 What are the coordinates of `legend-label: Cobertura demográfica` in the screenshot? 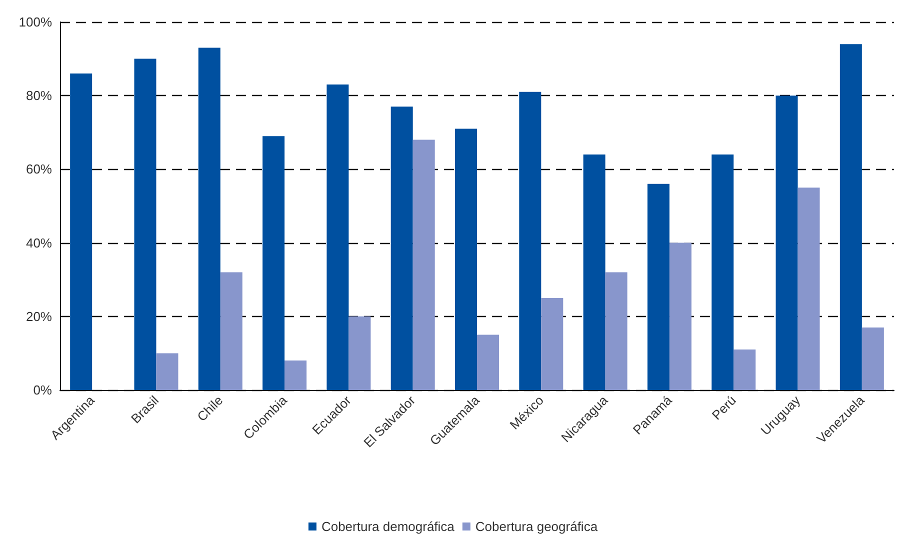 It's located at (388, 526).